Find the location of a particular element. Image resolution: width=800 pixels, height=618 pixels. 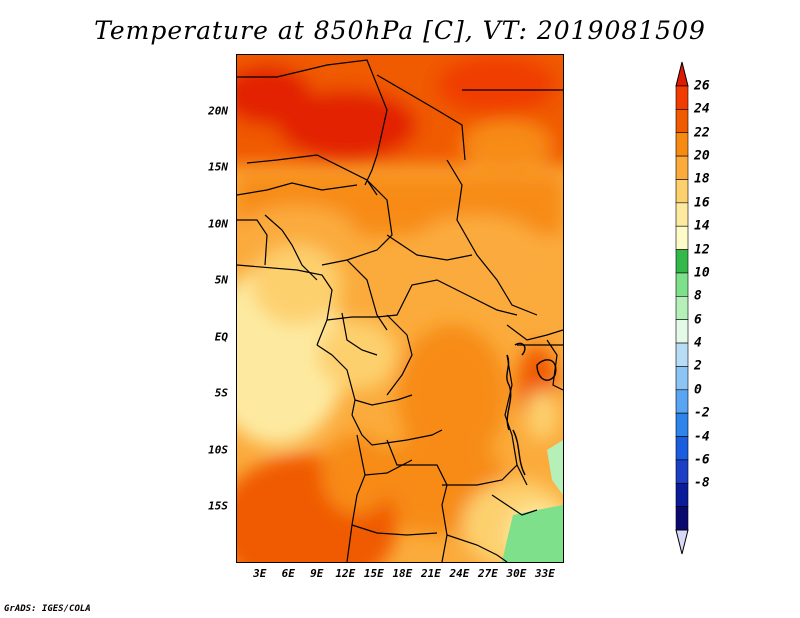

colorbar-label: 20 is located at coordinates (702, 156).